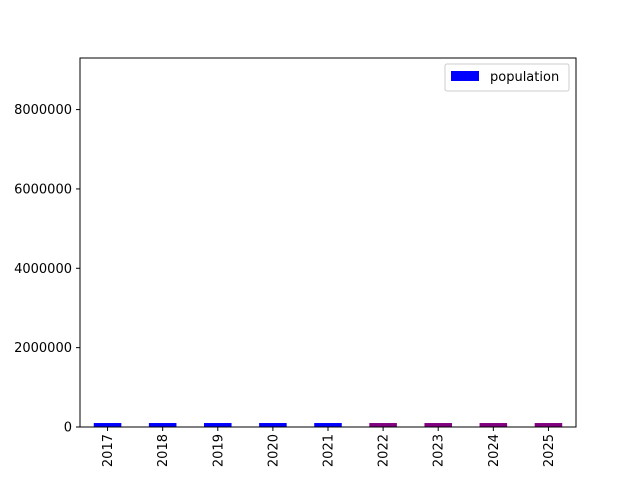  I want to click on y-tick-label: 6000000, so click(43, 189).